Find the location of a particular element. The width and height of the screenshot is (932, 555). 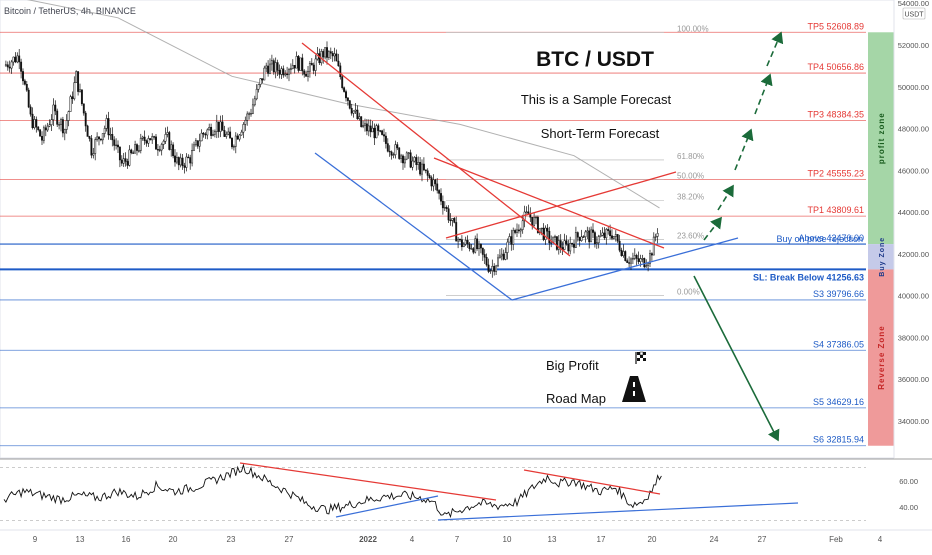

level-label-2: TP3 48384.35 is located at coordinates (835, 115).